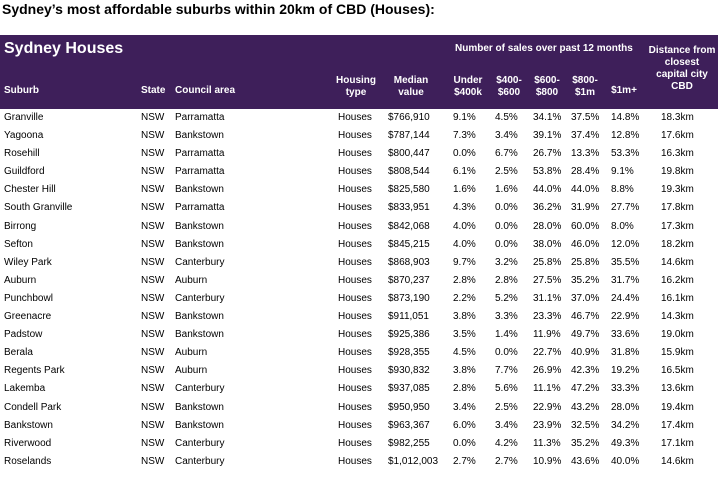 The width and height of the screenshot is (718, 477). I want to click on cell-1m-plus: 19.2%, so click(625, 371).